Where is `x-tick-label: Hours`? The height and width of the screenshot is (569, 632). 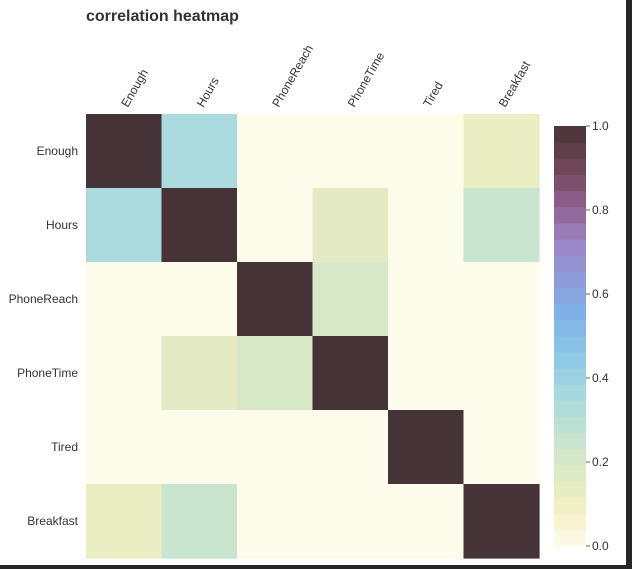 x-tick-label: Hours is located at coordinates (208, 92).